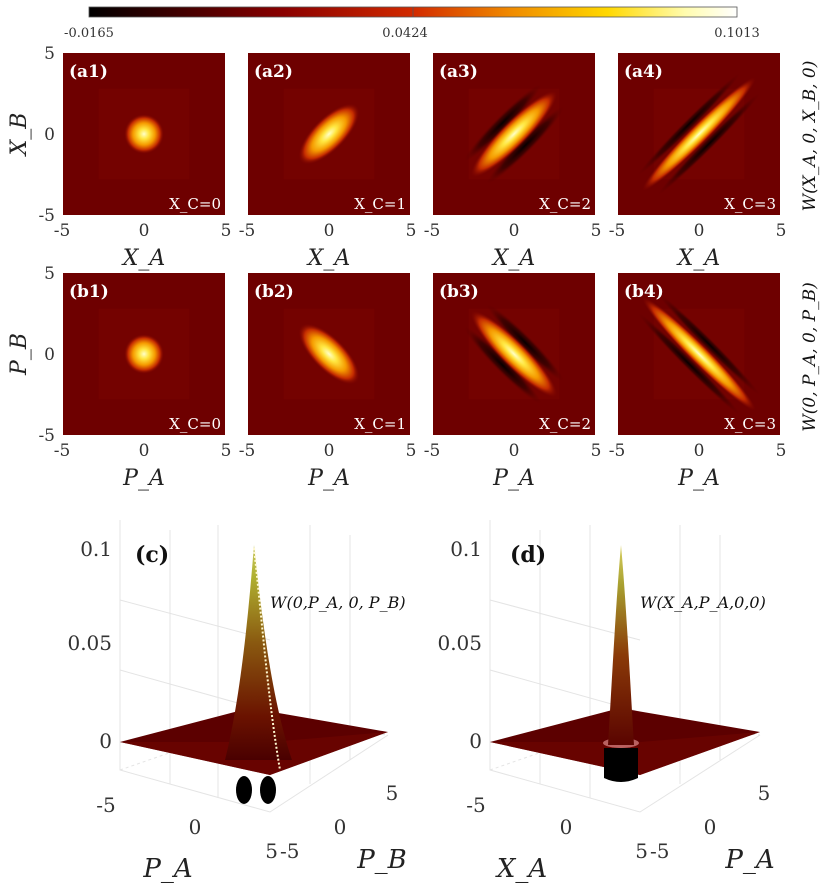  I want to click on surface-d-ztick-0.1: 0.1, so click(466, 549).